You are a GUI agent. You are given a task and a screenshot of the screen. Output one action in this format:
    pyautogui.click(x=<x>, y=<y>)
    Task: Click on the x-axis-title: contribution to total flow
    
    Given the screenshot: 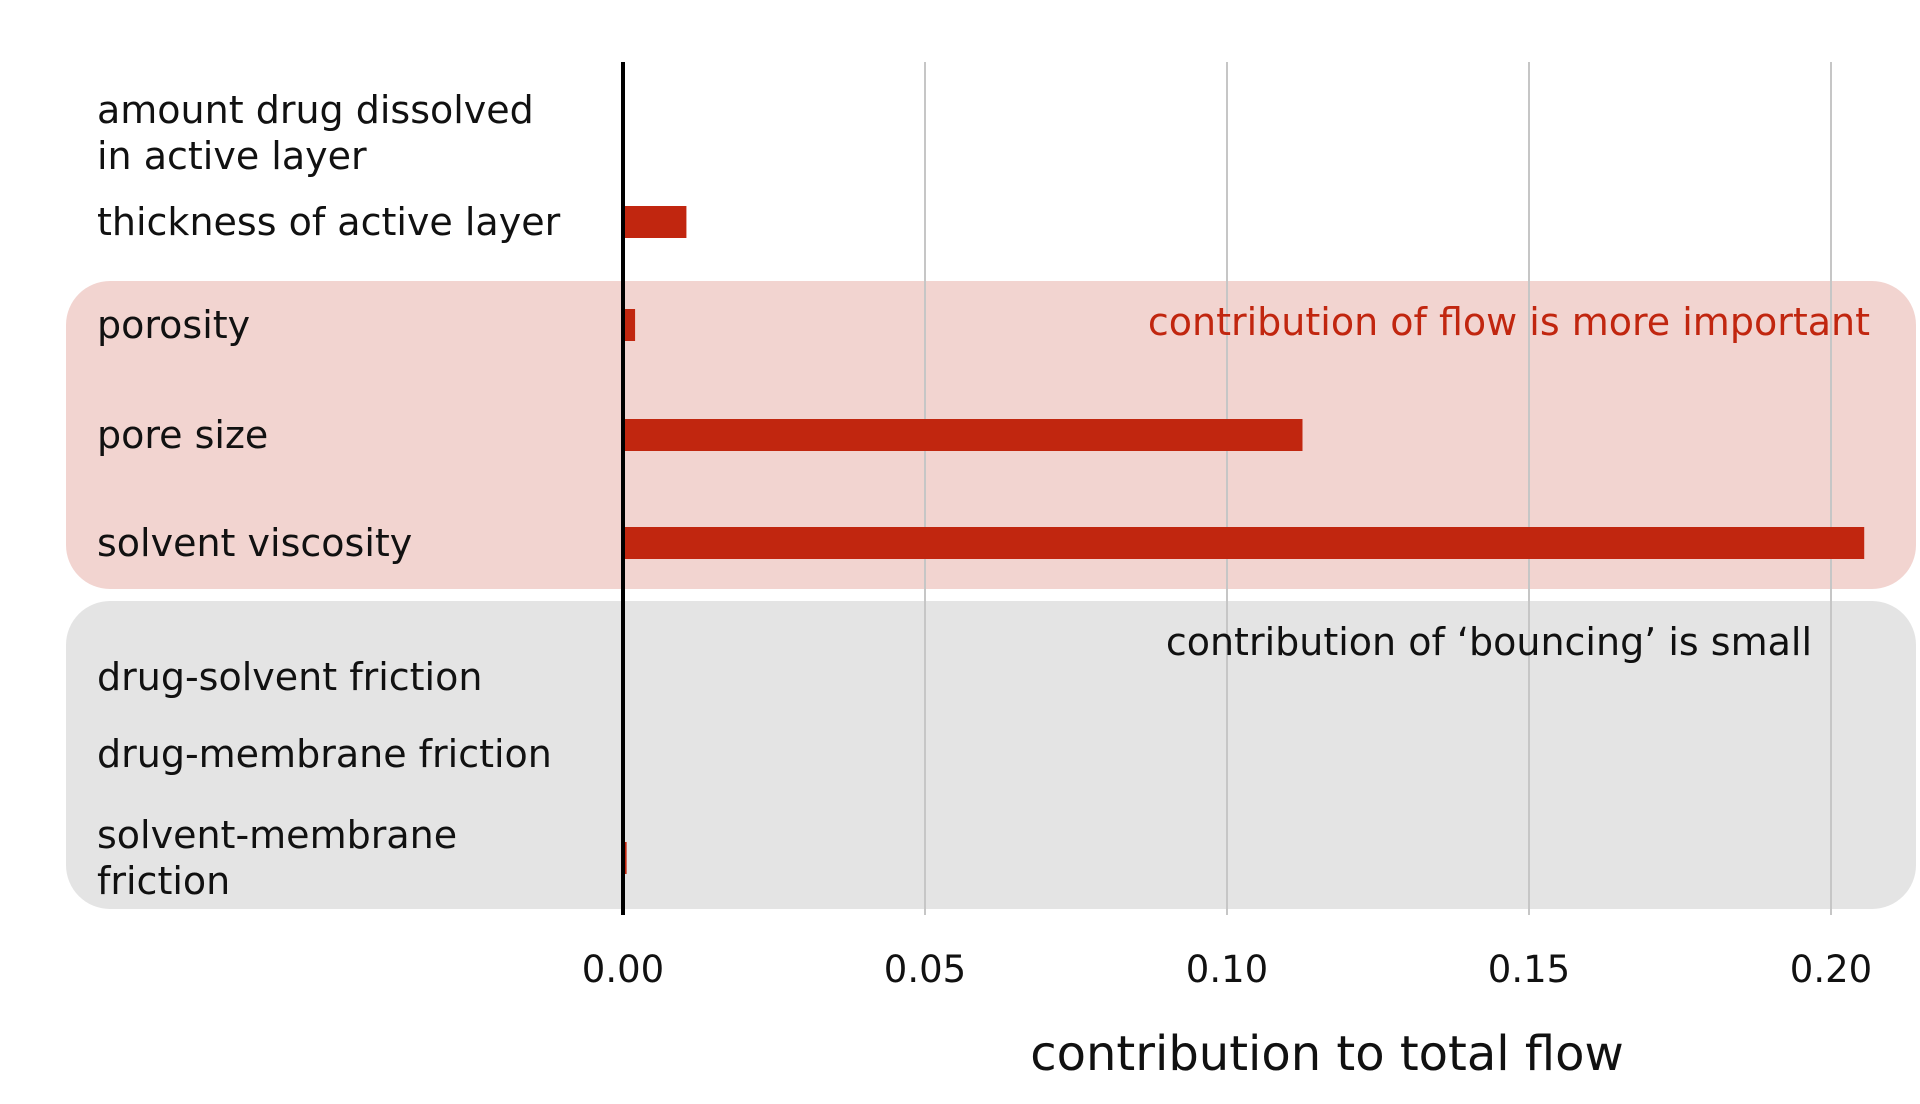 What is the action you would take?
    pyautogui.click(x=1326, y=1054)
    